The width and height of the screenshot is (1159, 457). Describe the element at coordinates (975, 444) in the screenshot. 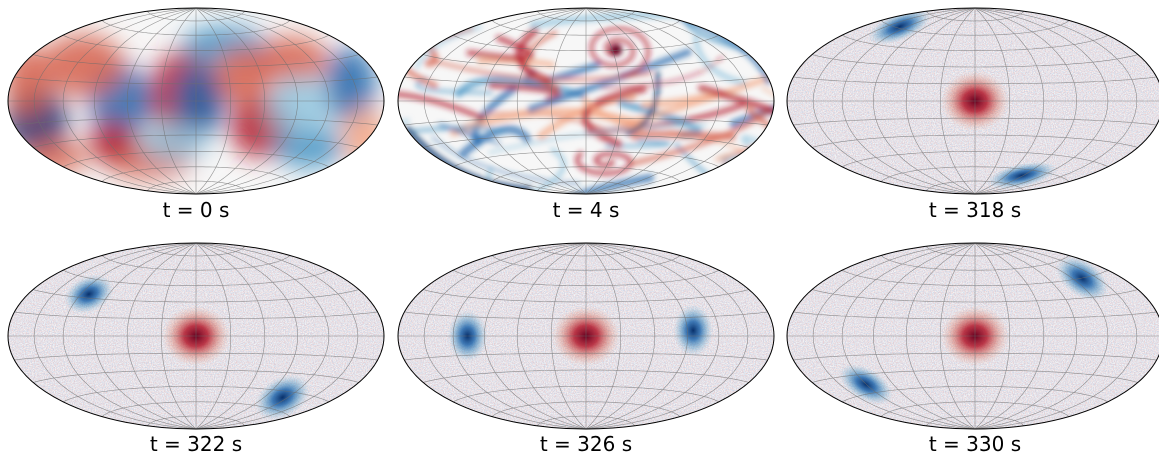

I see `panel-time-label: t = 330 s` at that location.